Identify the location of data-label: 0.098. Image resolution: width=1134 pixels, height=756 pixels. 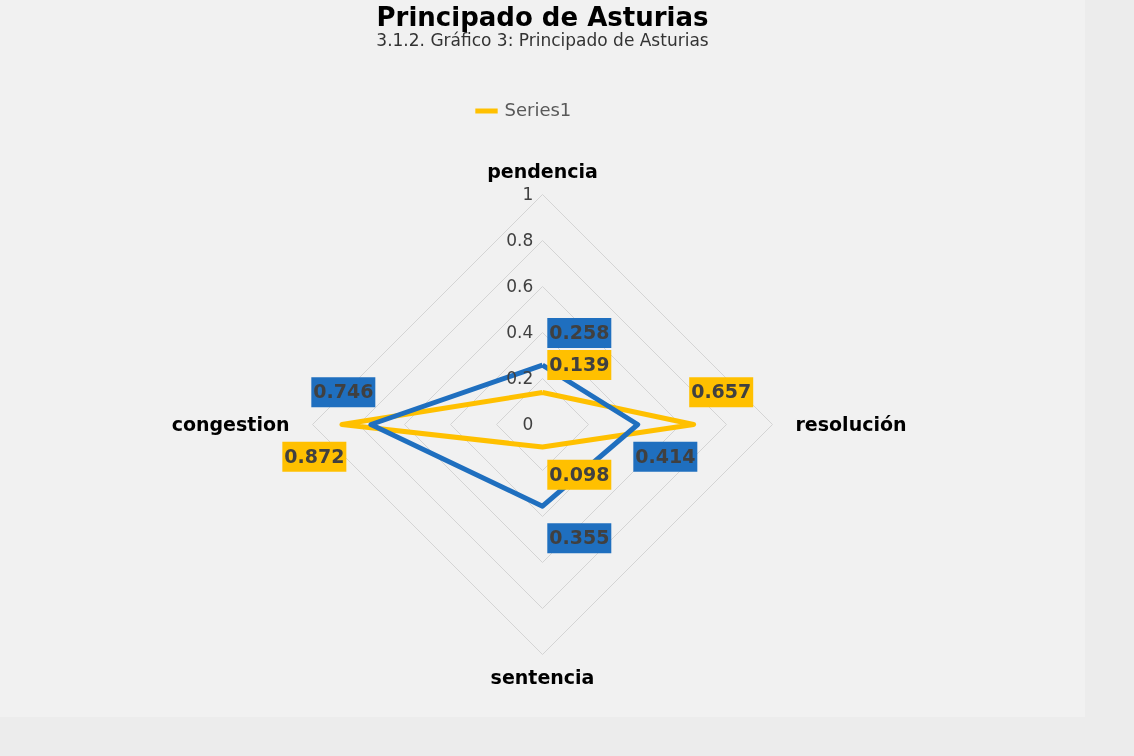
(579, 473).